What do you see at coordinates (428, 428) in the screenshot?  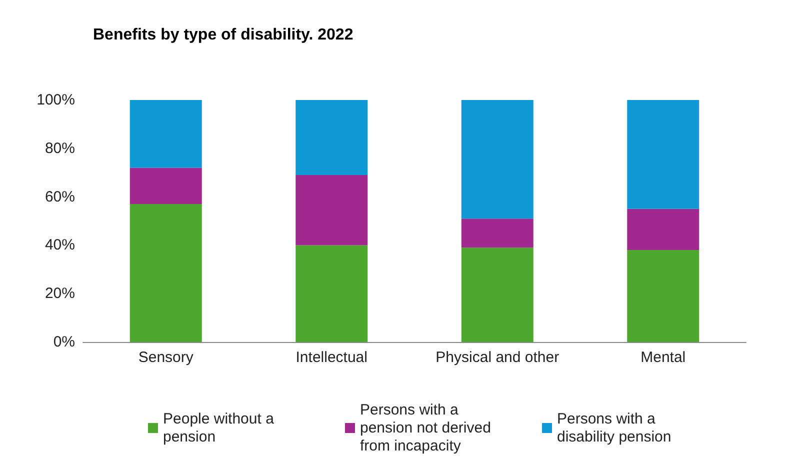 I see `legend-label: Persons with a pension not derived from incapacity` at bounding box center [428, 428].